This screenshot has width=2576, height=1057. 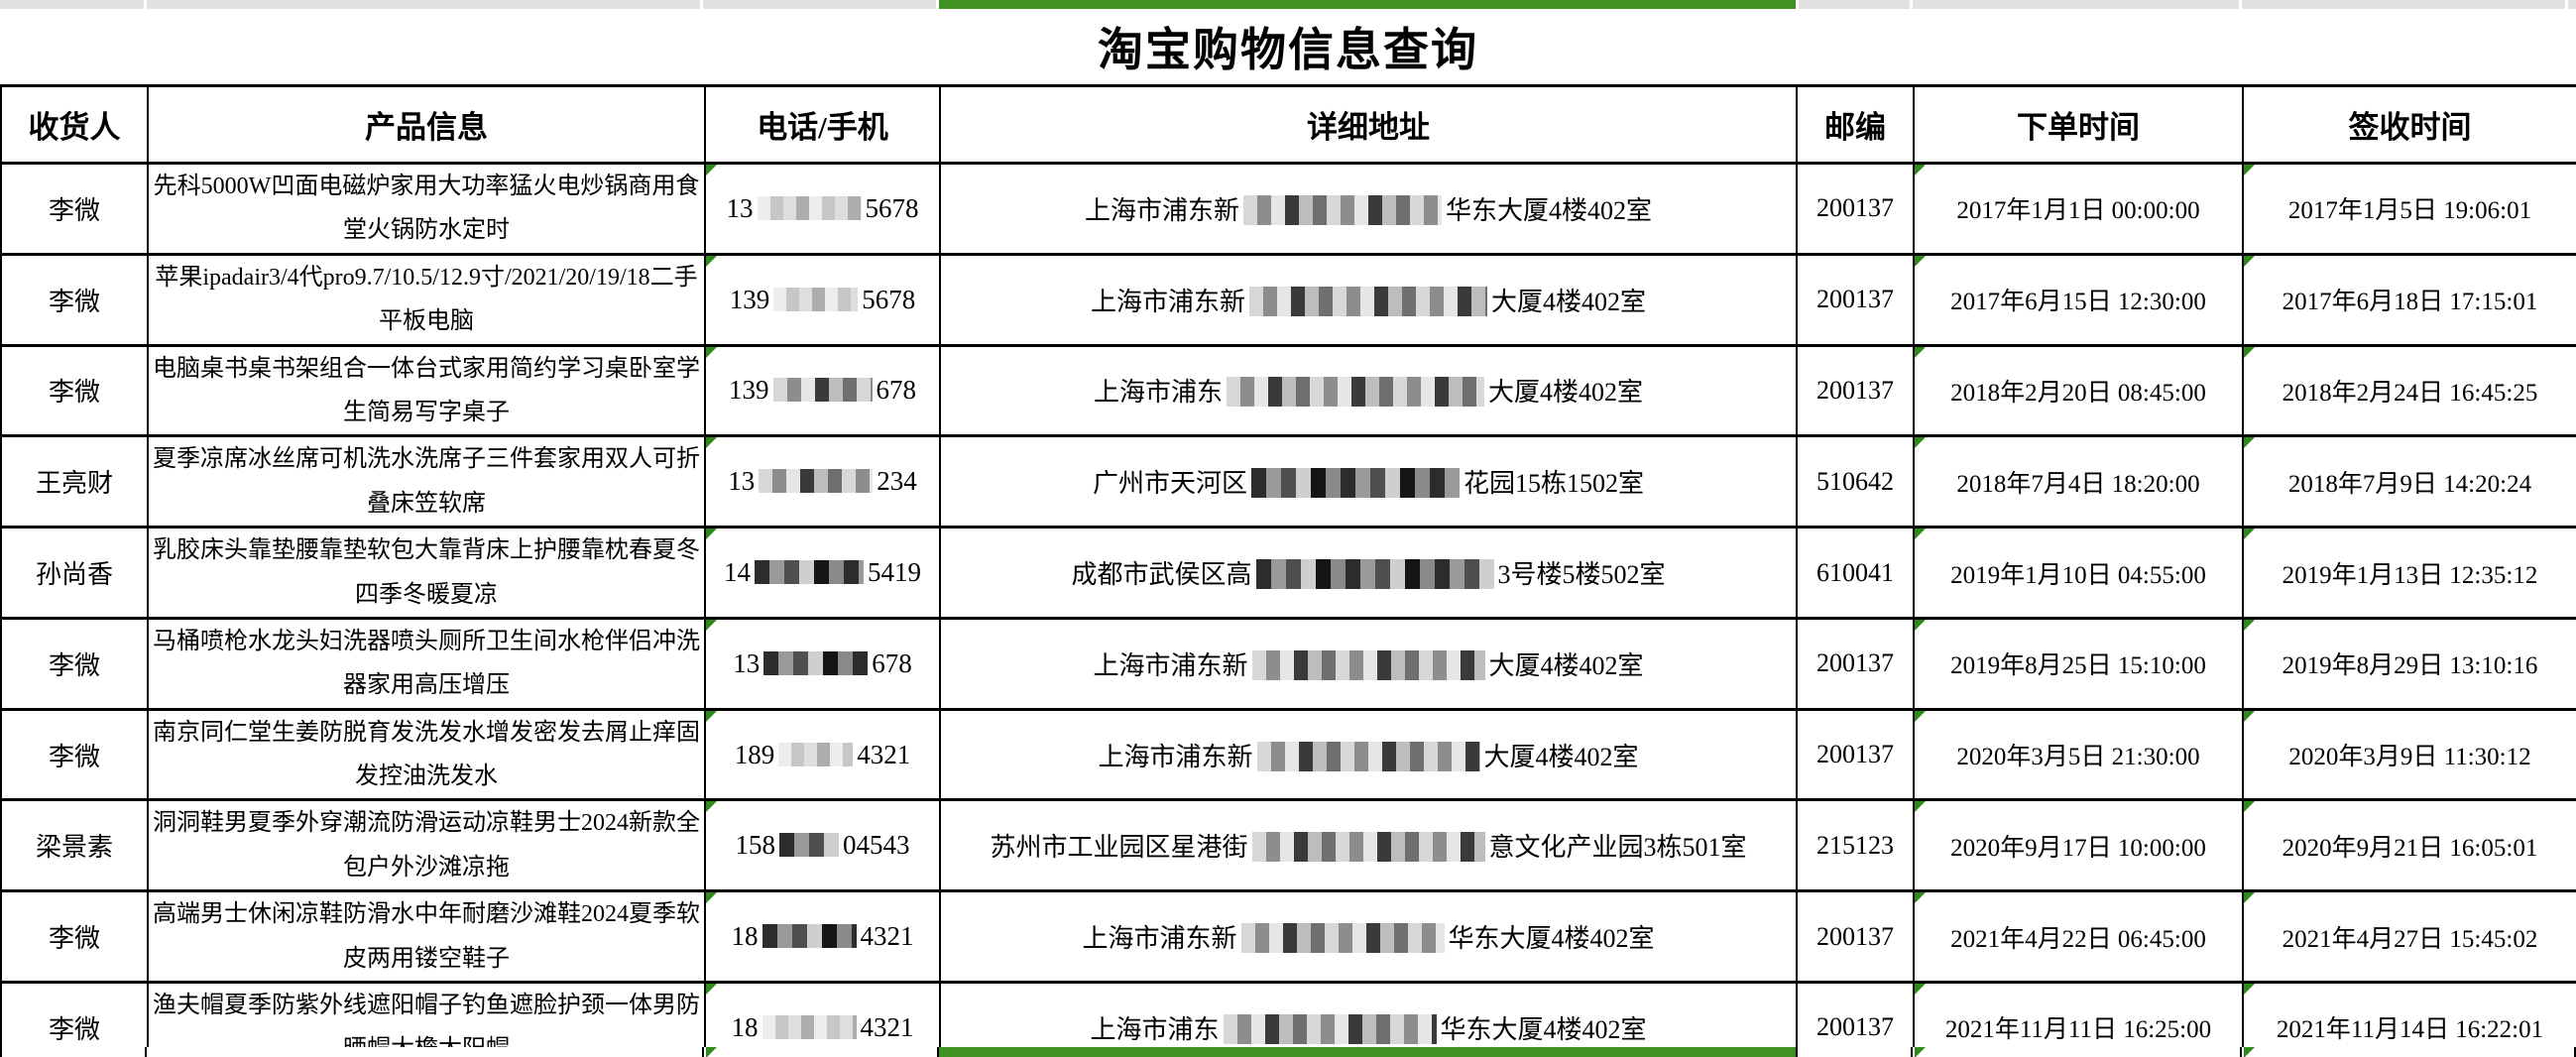 I want to click on zip-cell: 510642, so click(x=1855, y=481).